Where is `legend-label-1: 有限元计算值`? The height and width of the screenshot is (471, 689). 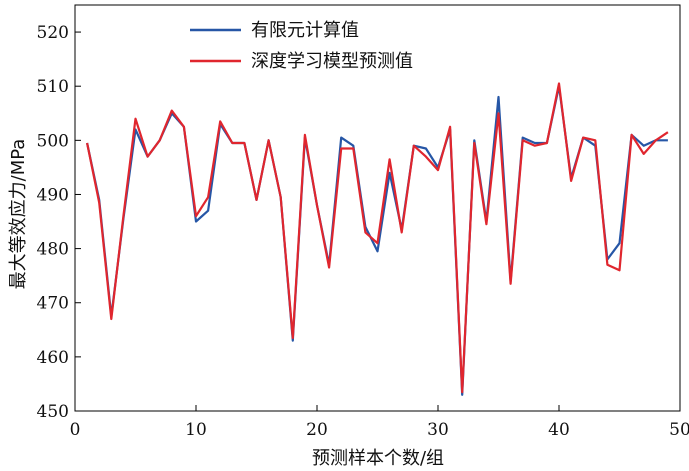 legend-label-1: 有限元计算值 is located at coordinates (305, 30).